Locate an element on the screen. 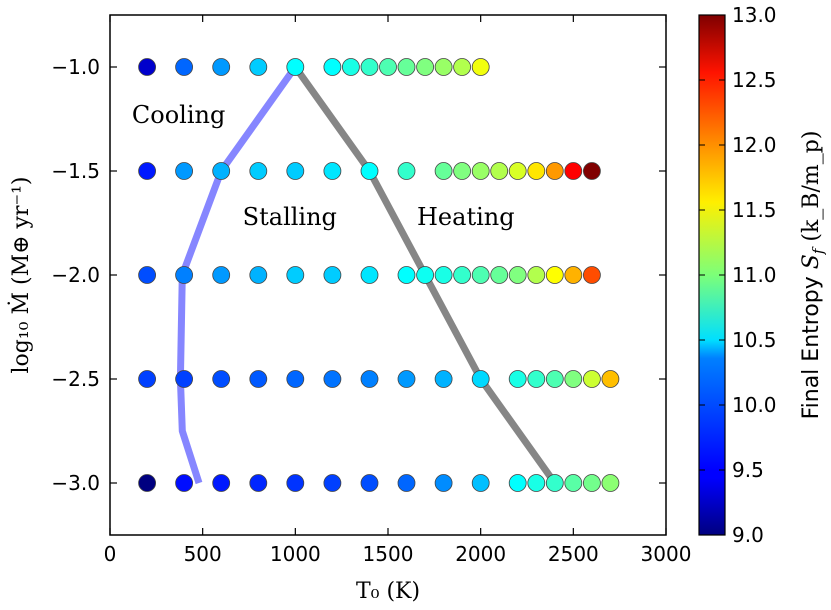  colorbar-title-main: Final Entropy is located at coordinates (811, 344).